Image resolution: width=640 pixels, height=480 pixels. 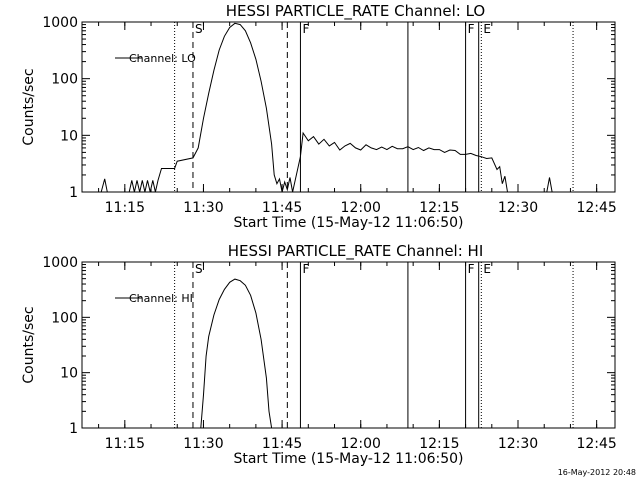 What do you see at coordinates (355, 11) in the screenshot?
I see `chart-title: HESSI PARTICLE_RATE Channel: LO` at bounding box center [355, 11].